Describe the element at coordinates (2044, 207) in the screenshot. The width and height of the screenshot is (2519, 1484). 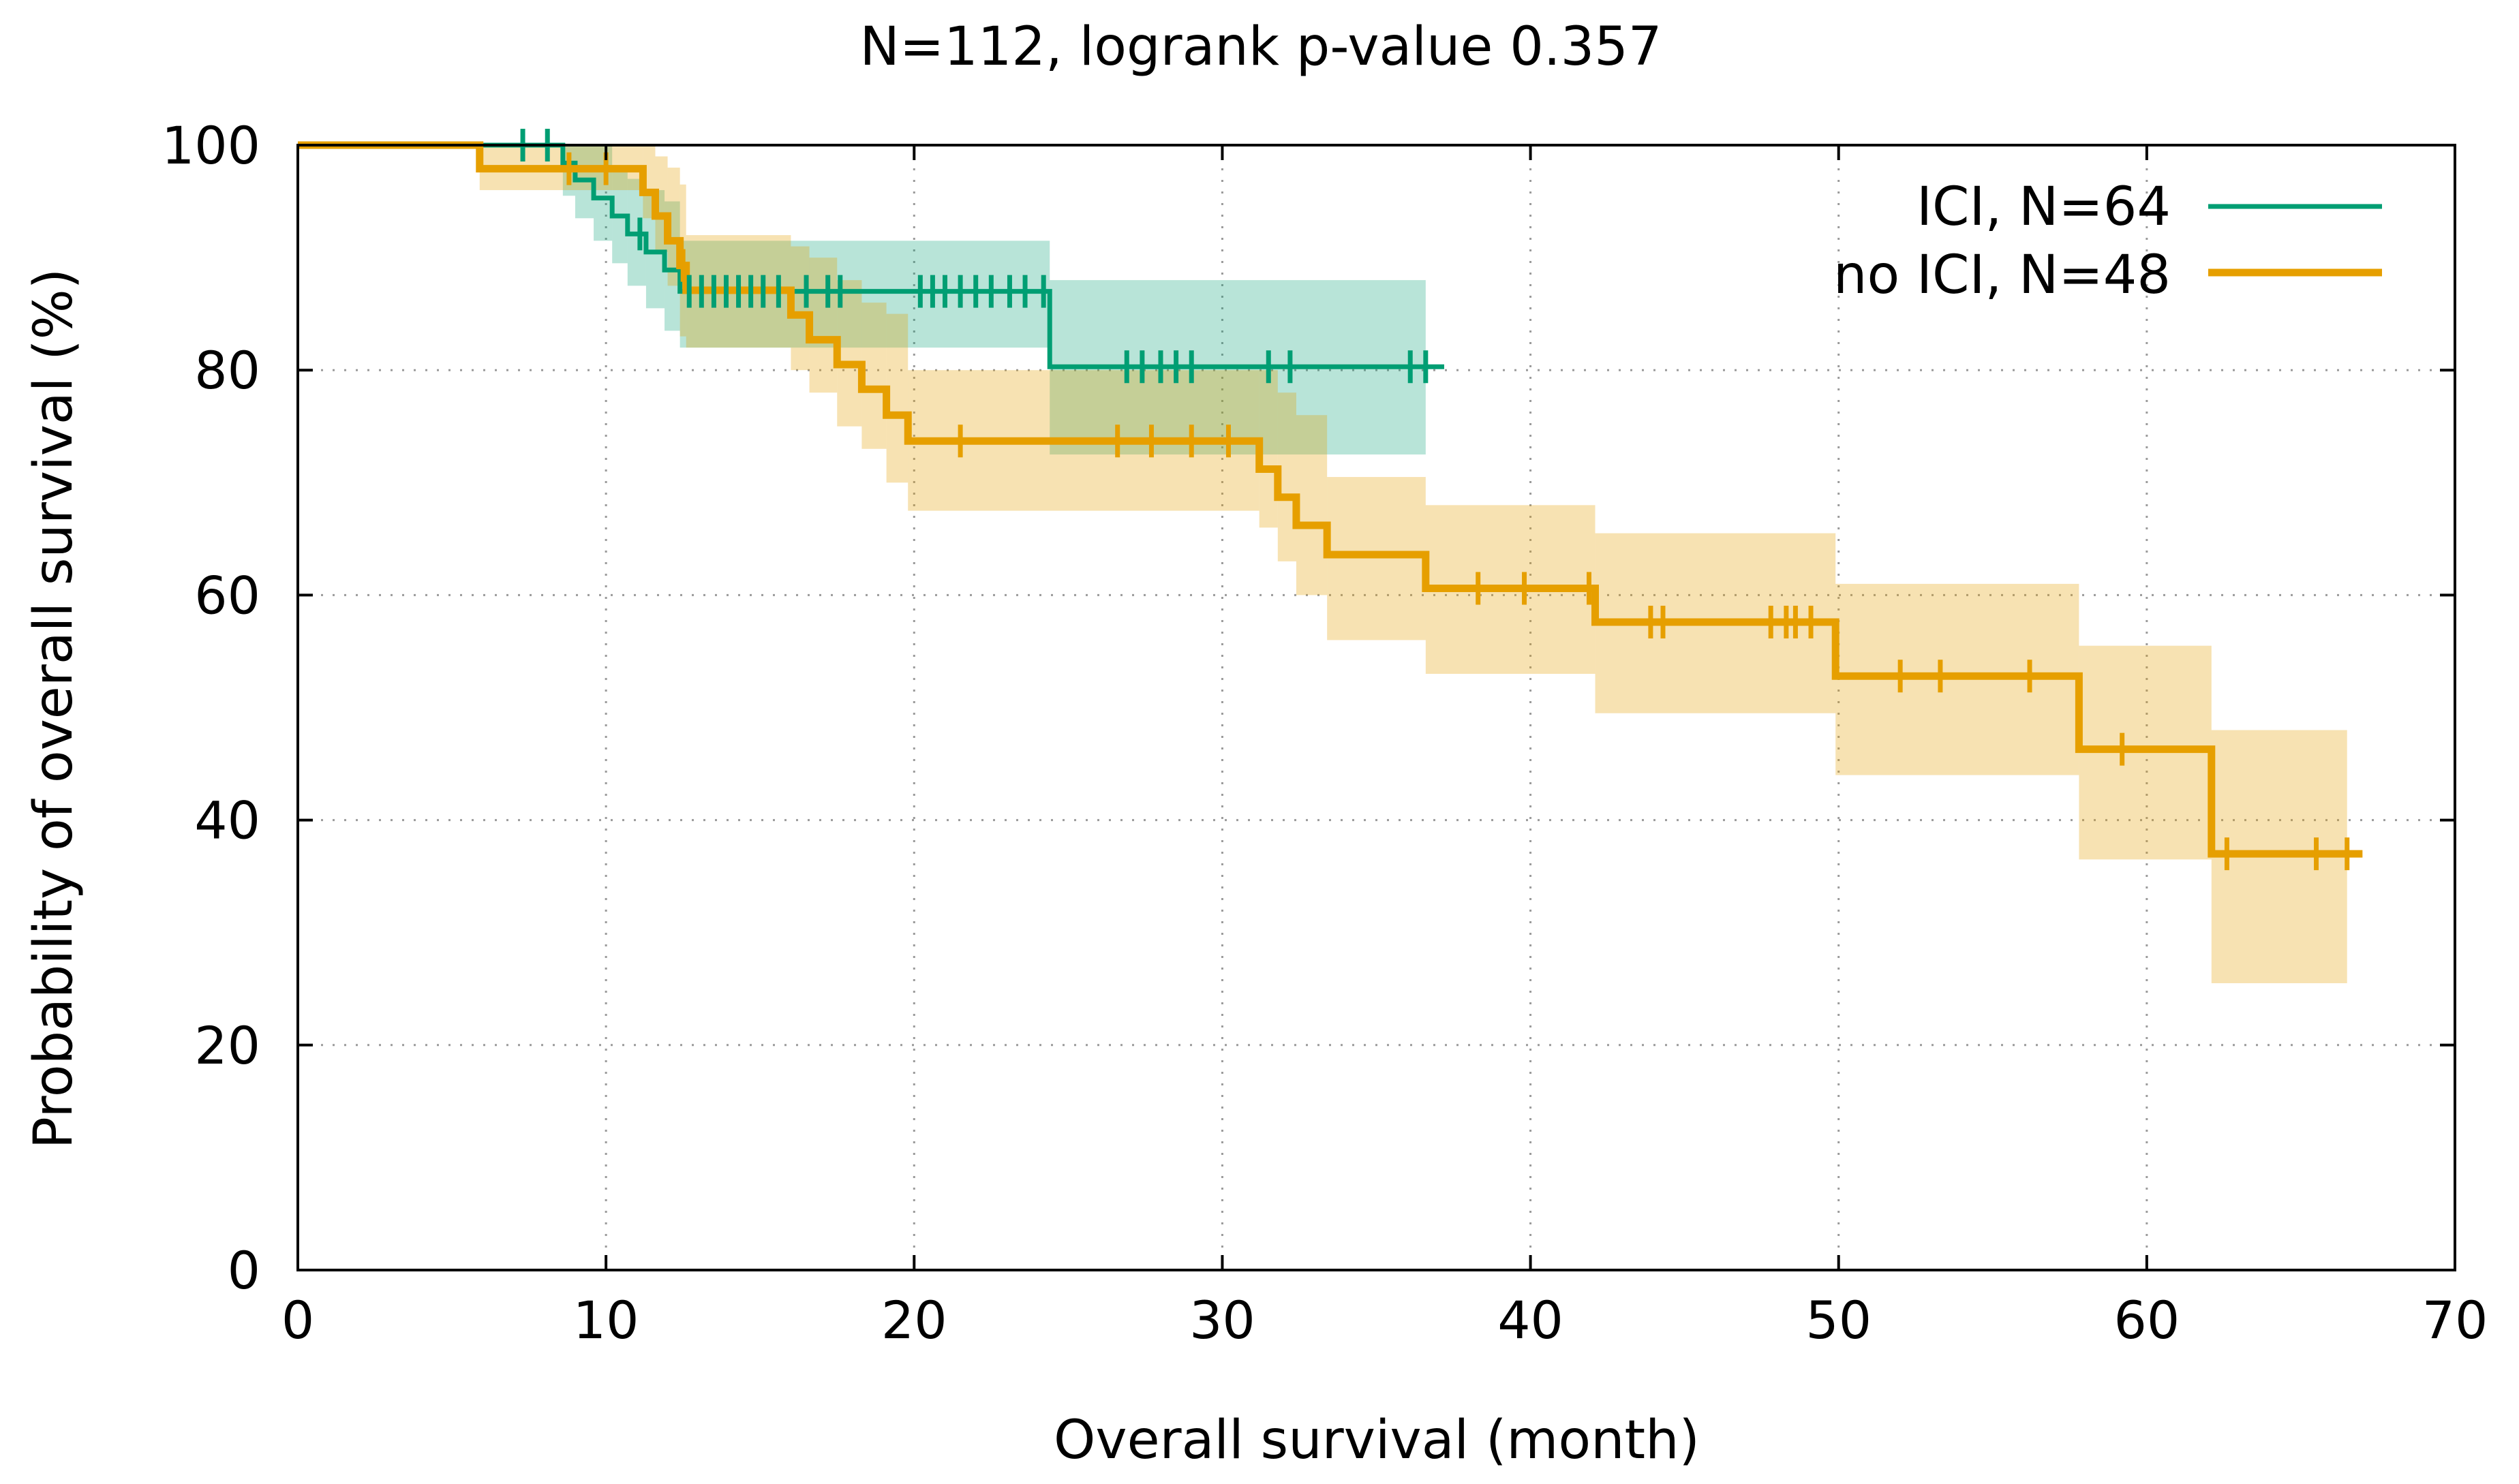
I see `legend-label-ici: ICI, N=64` at that location.